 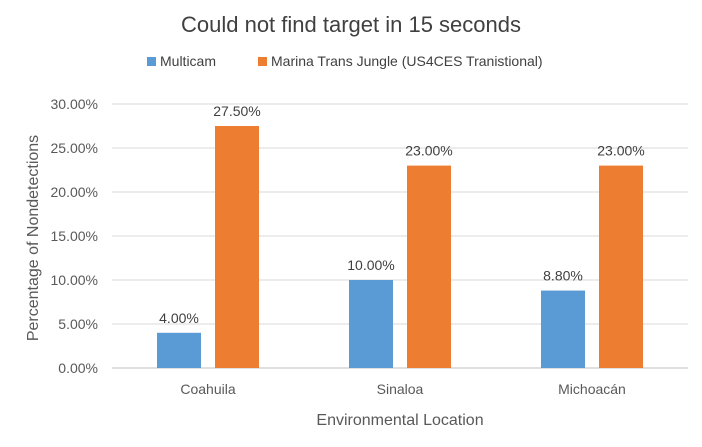 I want to click on data-label: 4.00%, so click(x=179, y=318).